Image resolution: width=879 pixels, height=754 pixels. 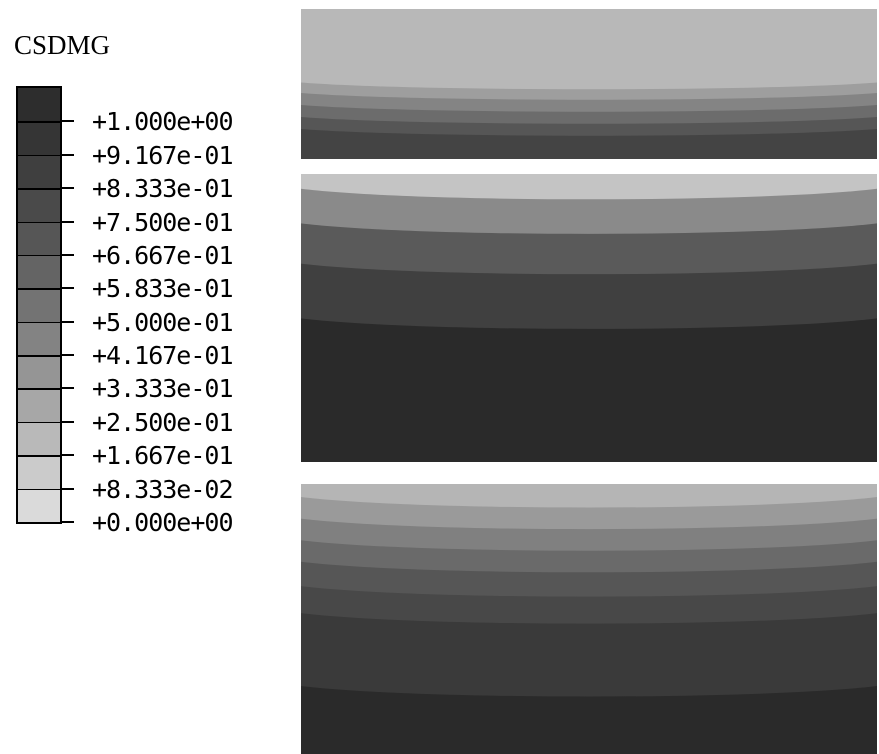 What do you see at coordinates (163, 356) in the screenshot?
I see `legend-tick-label: +4.167e-01` at bounding box center [163, 356].